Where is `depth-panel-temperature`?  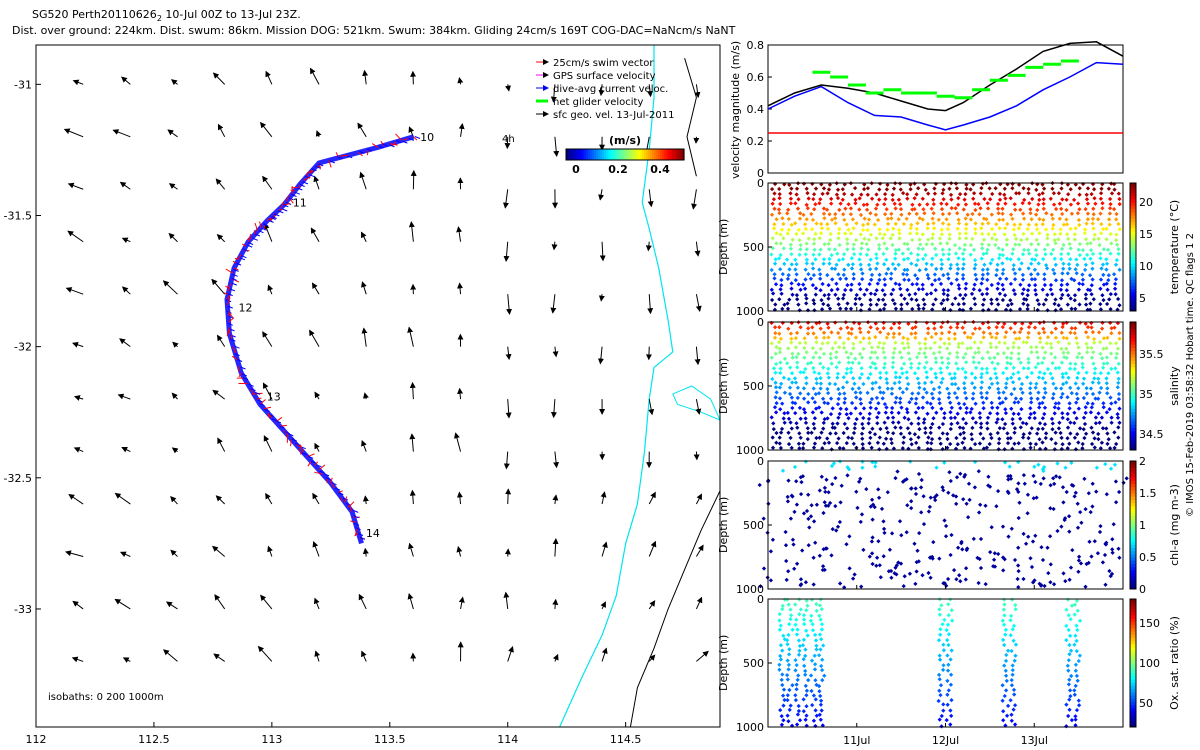 depth-panel-temperature is located at coordinates (952, 246).